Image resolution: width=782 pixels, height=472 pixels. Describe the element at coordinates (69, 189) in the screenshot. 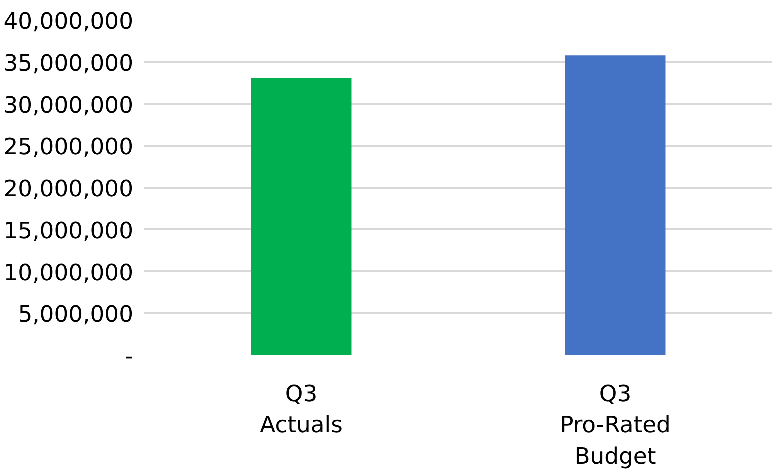

I see `y-tick-label: 20,000,000` at that location.